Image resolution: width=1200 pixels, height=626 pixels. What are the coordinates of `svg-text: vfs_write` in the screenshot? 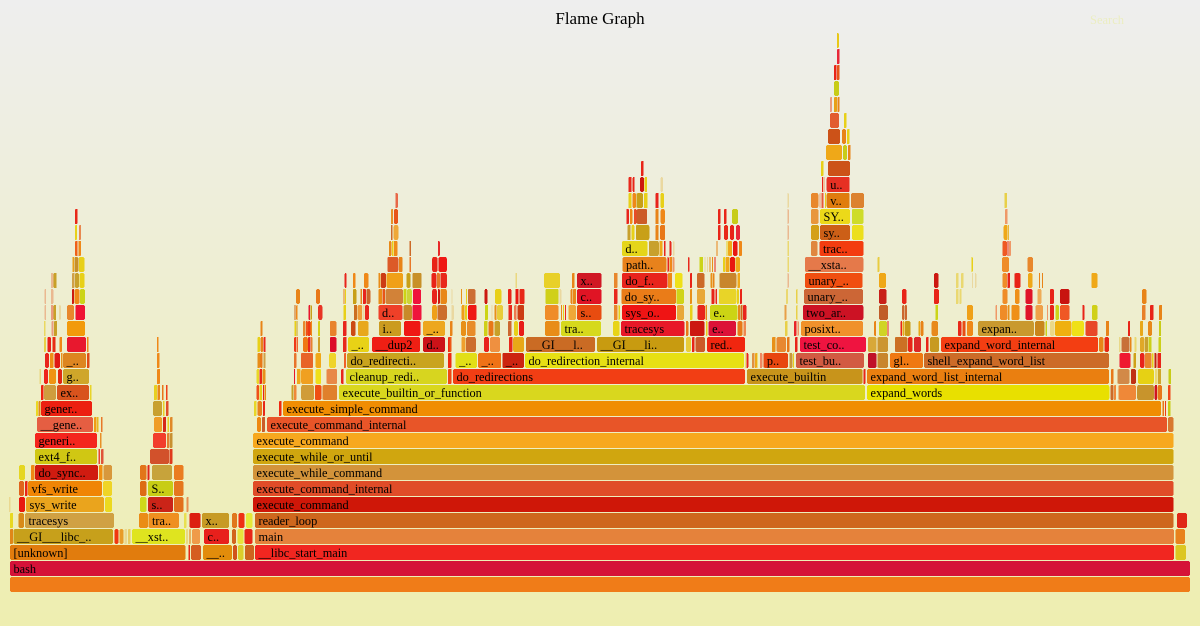 It's located at (55, 489).